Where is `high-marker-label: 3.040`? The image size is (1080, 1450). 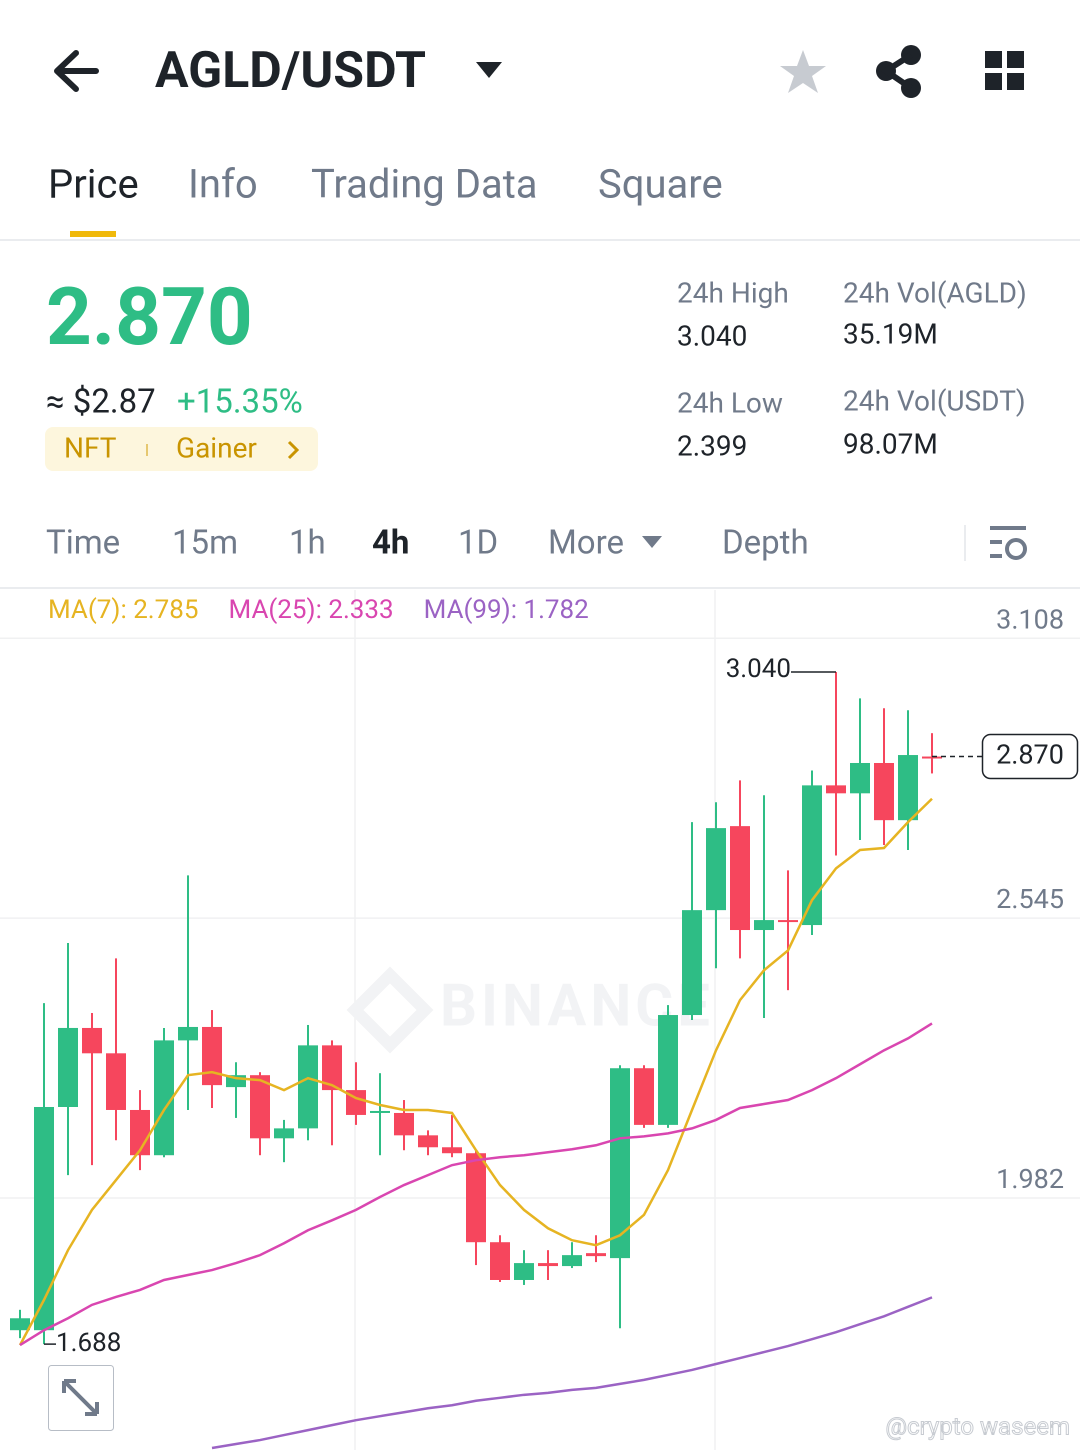
high-marker-label: 3.040 is located at coordinates (758, 669).